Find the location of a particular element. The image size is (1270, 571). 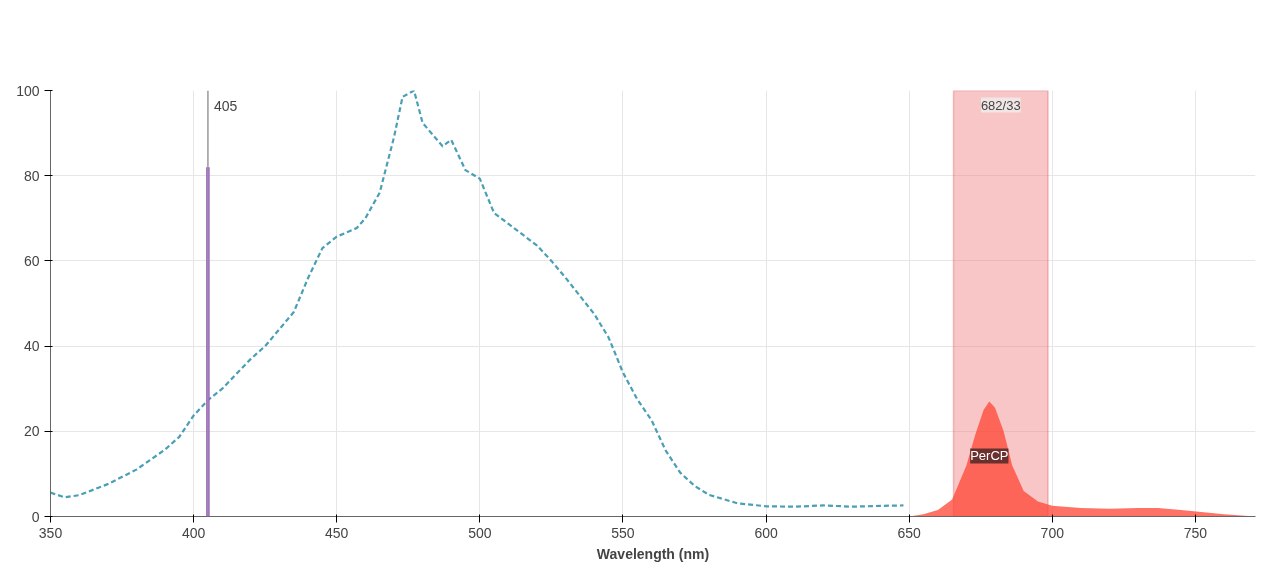

y-tick-label: 100 is located at coordinates (28, 90).